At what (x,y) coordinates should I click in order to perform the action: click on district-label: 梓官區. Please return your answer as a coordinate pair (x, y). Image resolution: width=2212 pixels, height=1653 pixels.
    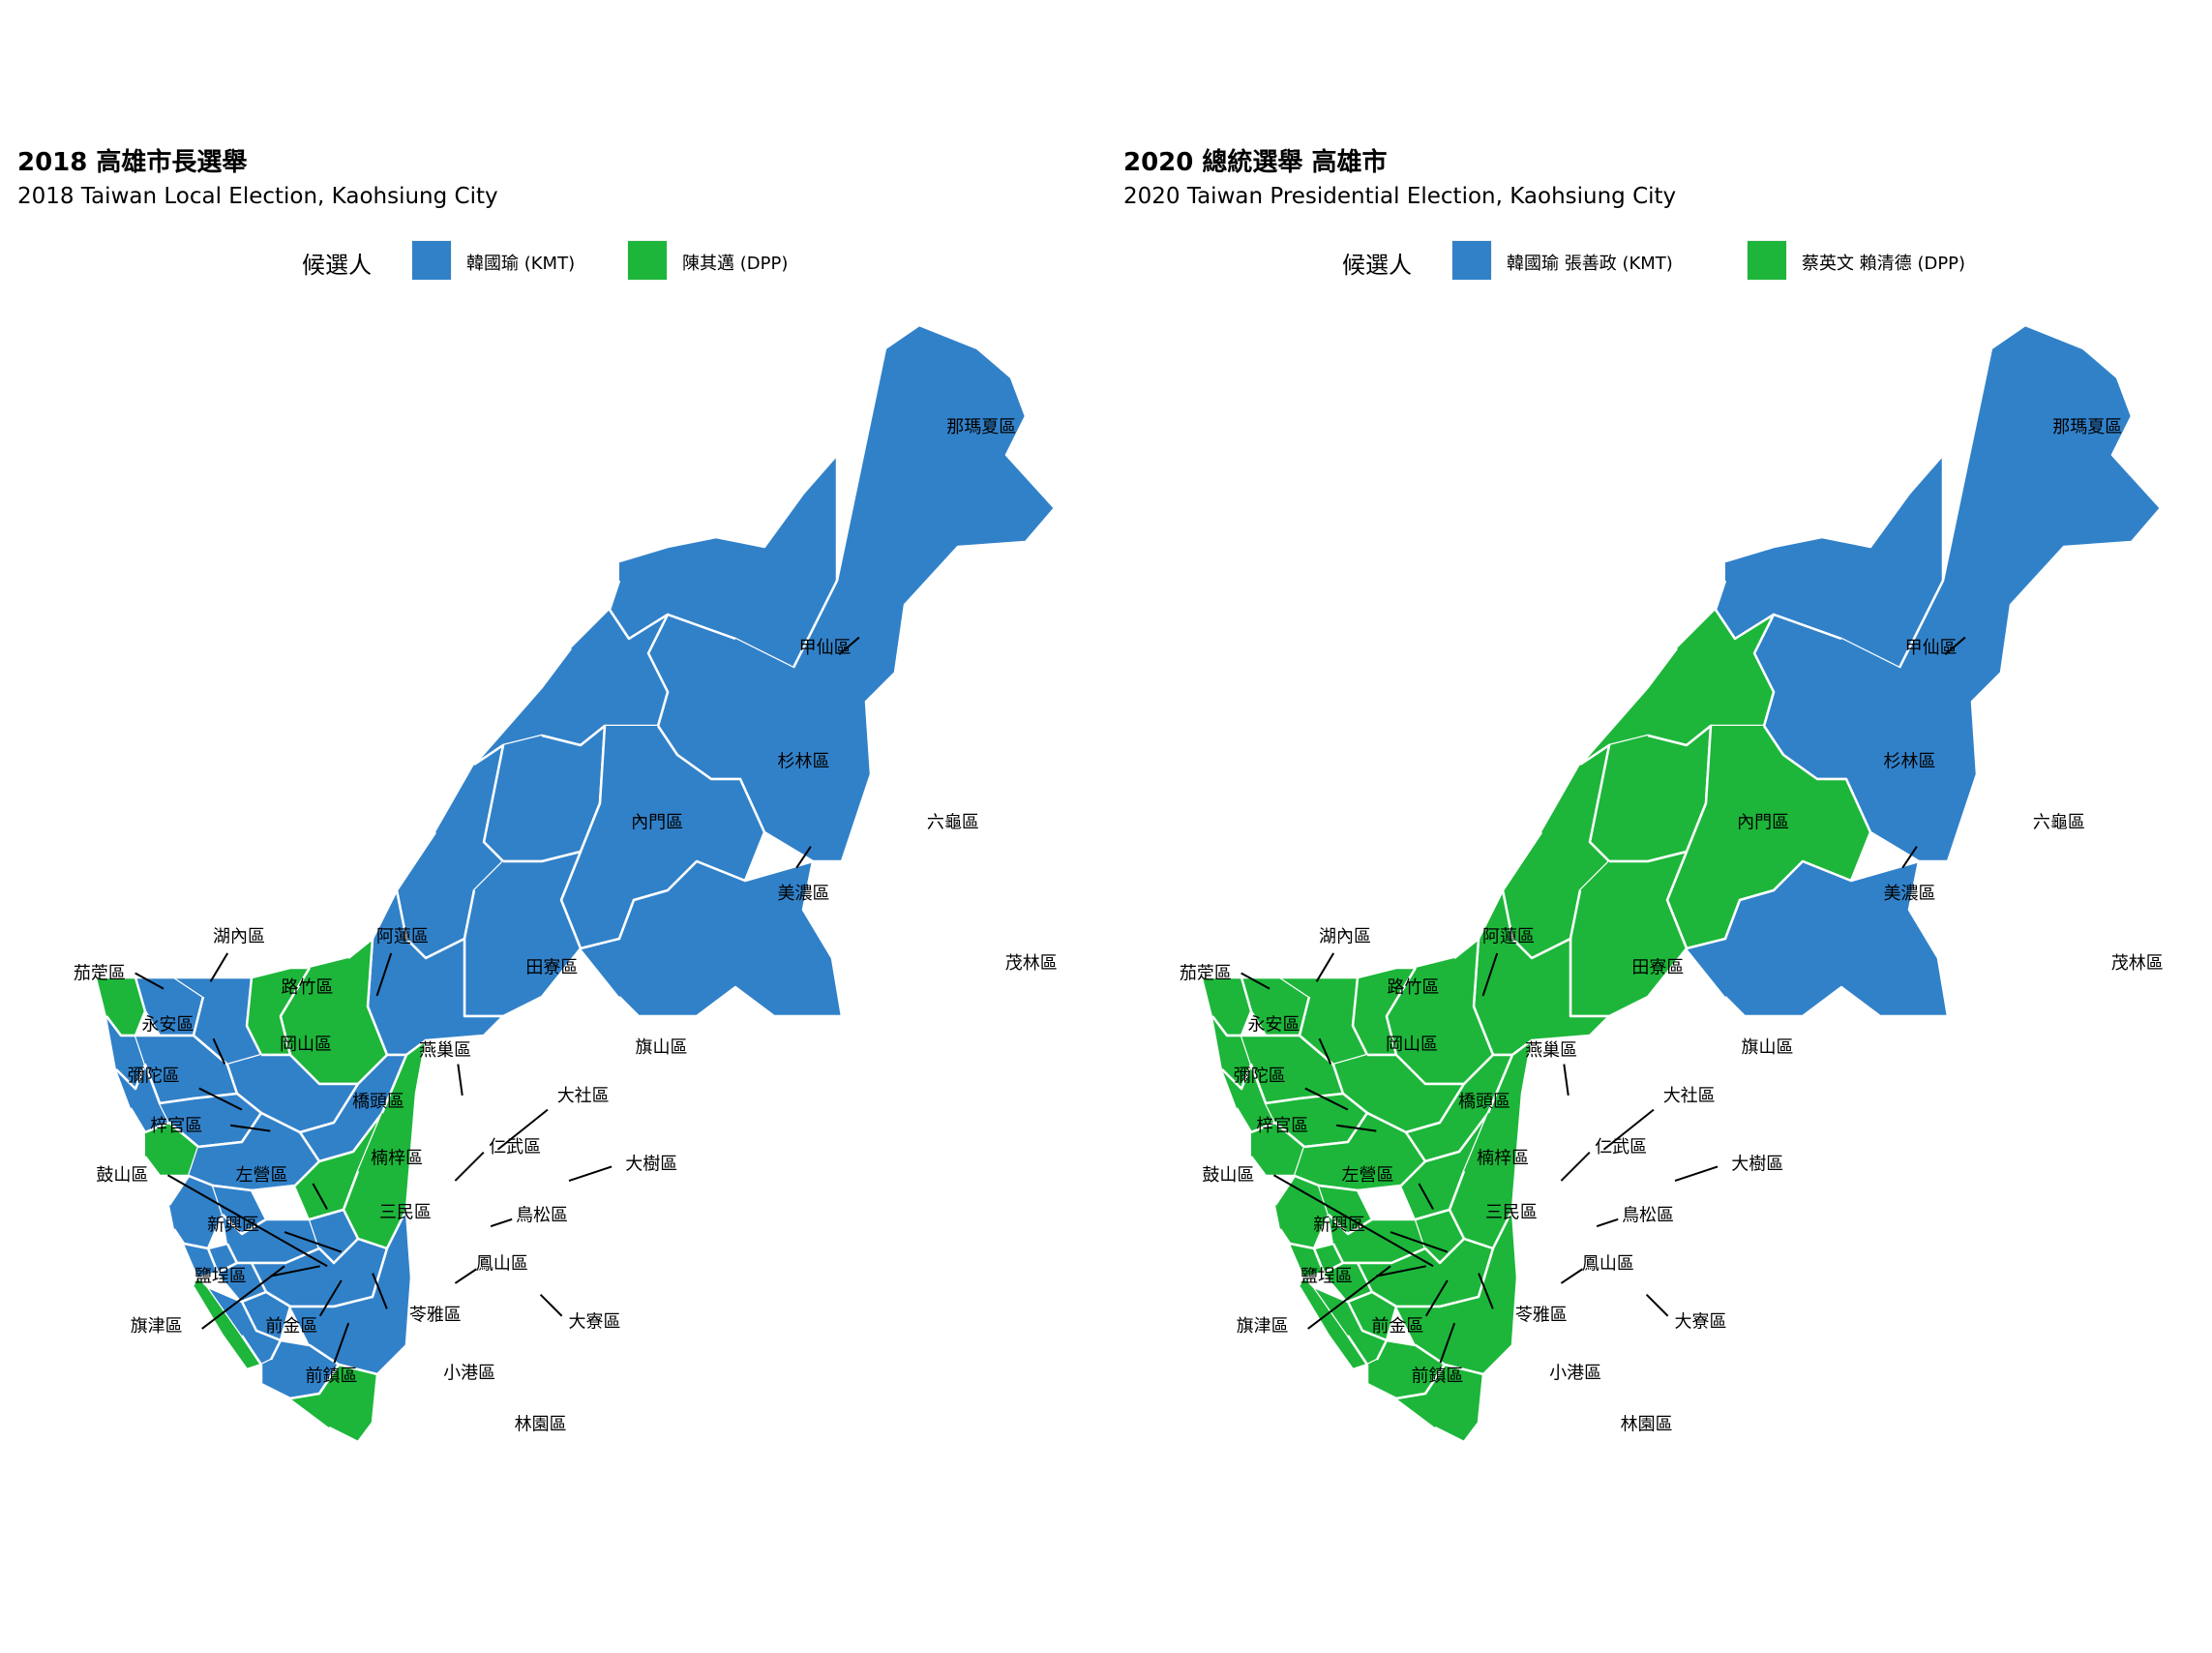
    Looking at the image, I should click on (176, 1126).